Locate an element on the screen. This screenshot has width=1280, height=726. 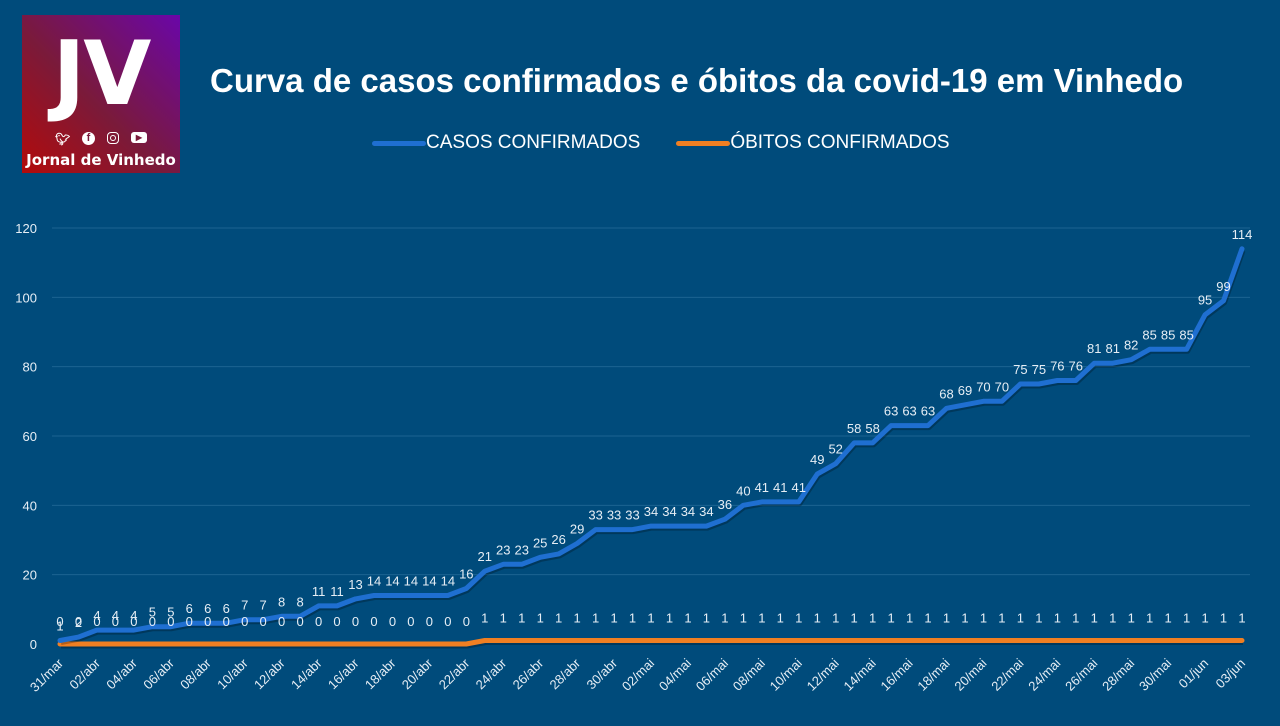
chart-legend: CASOS CONFIRMADOS ÓBITOS CONFIRMADOS is located at coordinates (679, 143).